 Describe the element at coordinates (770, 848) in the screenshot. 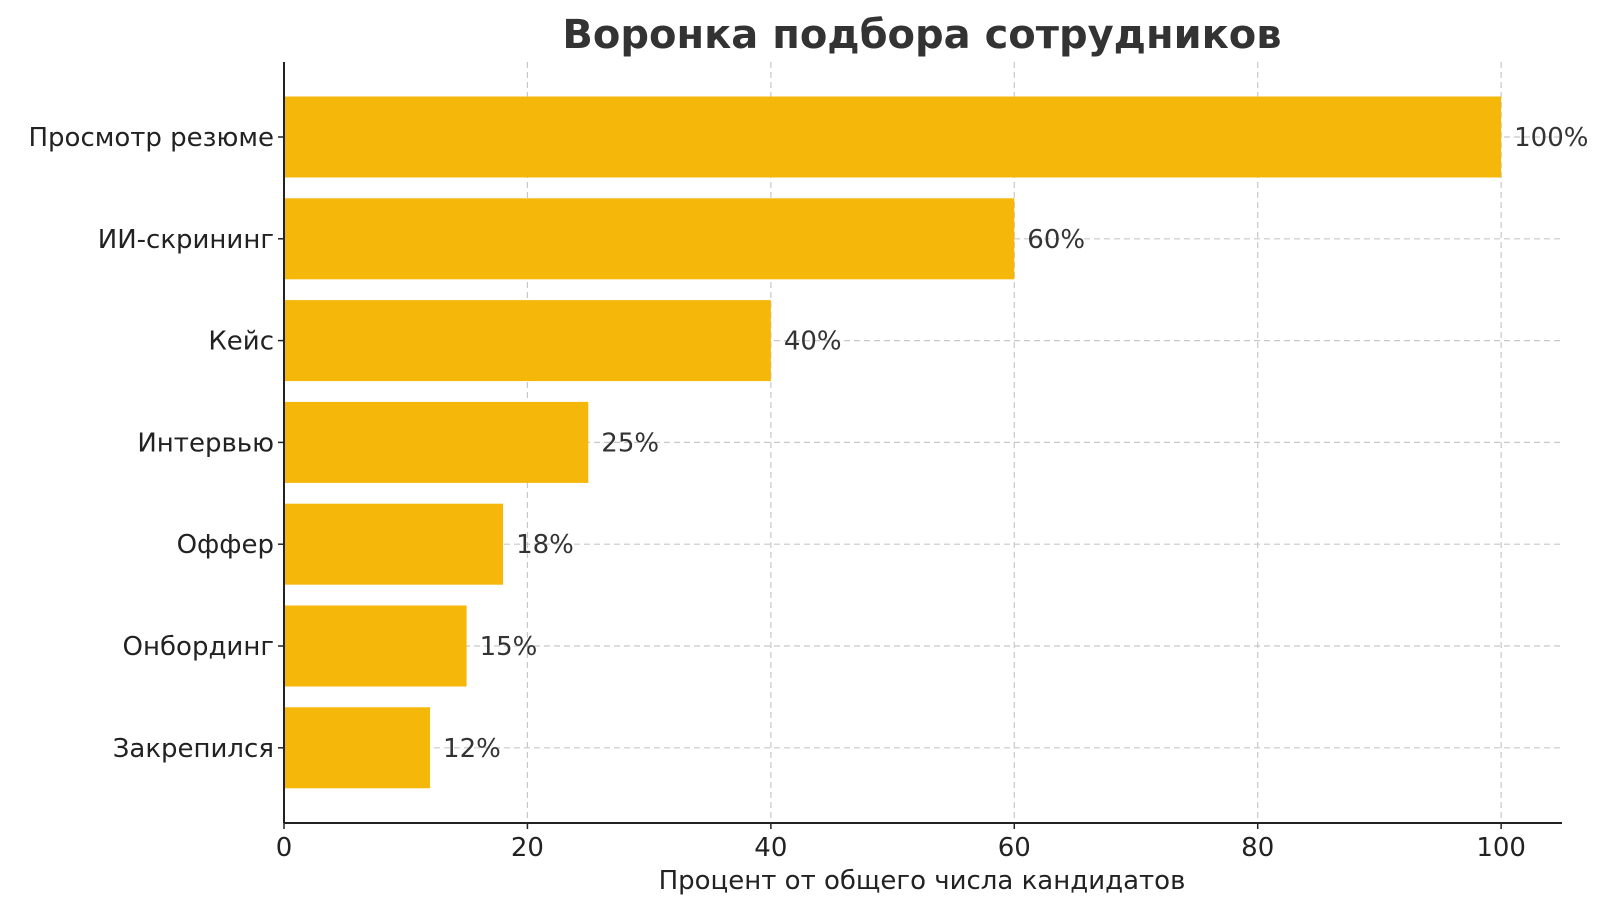

I see `x-tick-label: 40` at that location.